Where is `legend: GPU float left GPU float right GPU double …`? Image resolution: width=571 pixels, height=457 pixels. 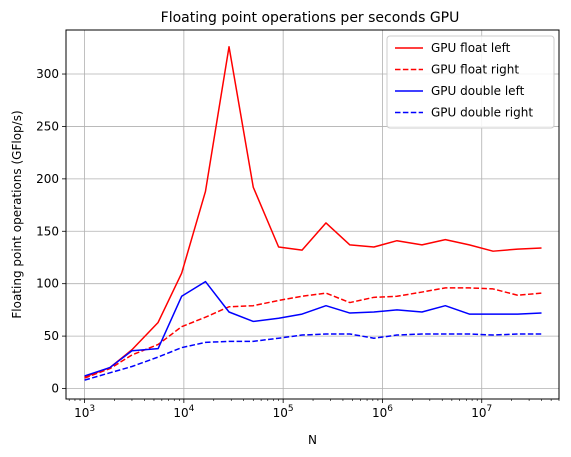 legend: GPU float left GPU float right GPU double … is located at coordinates (470, 82).